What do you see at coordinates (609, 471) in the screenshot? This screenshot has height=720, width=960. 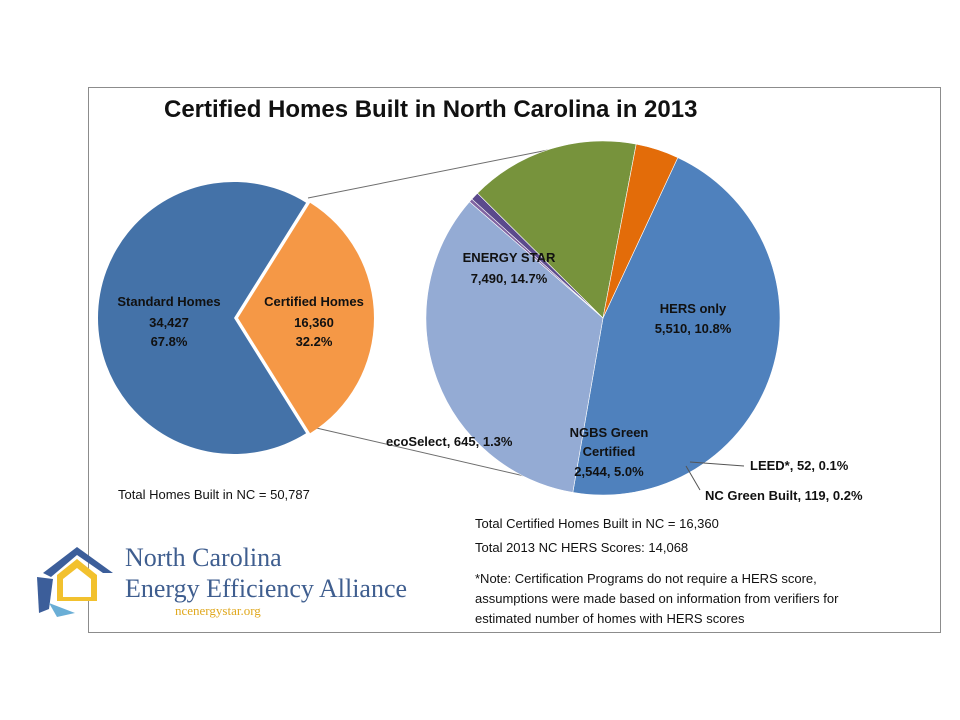 I see `ngbs-label-value: 2,544, 5.0%` at bounding box center [609, 471].